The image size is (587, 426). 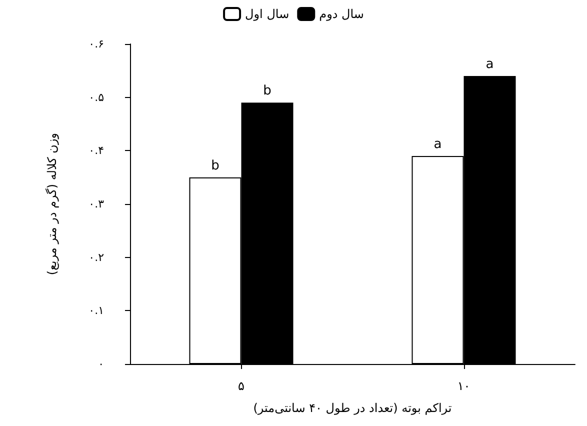 I want to click on y-tick-label: ۰, so click(x=101, y=364).